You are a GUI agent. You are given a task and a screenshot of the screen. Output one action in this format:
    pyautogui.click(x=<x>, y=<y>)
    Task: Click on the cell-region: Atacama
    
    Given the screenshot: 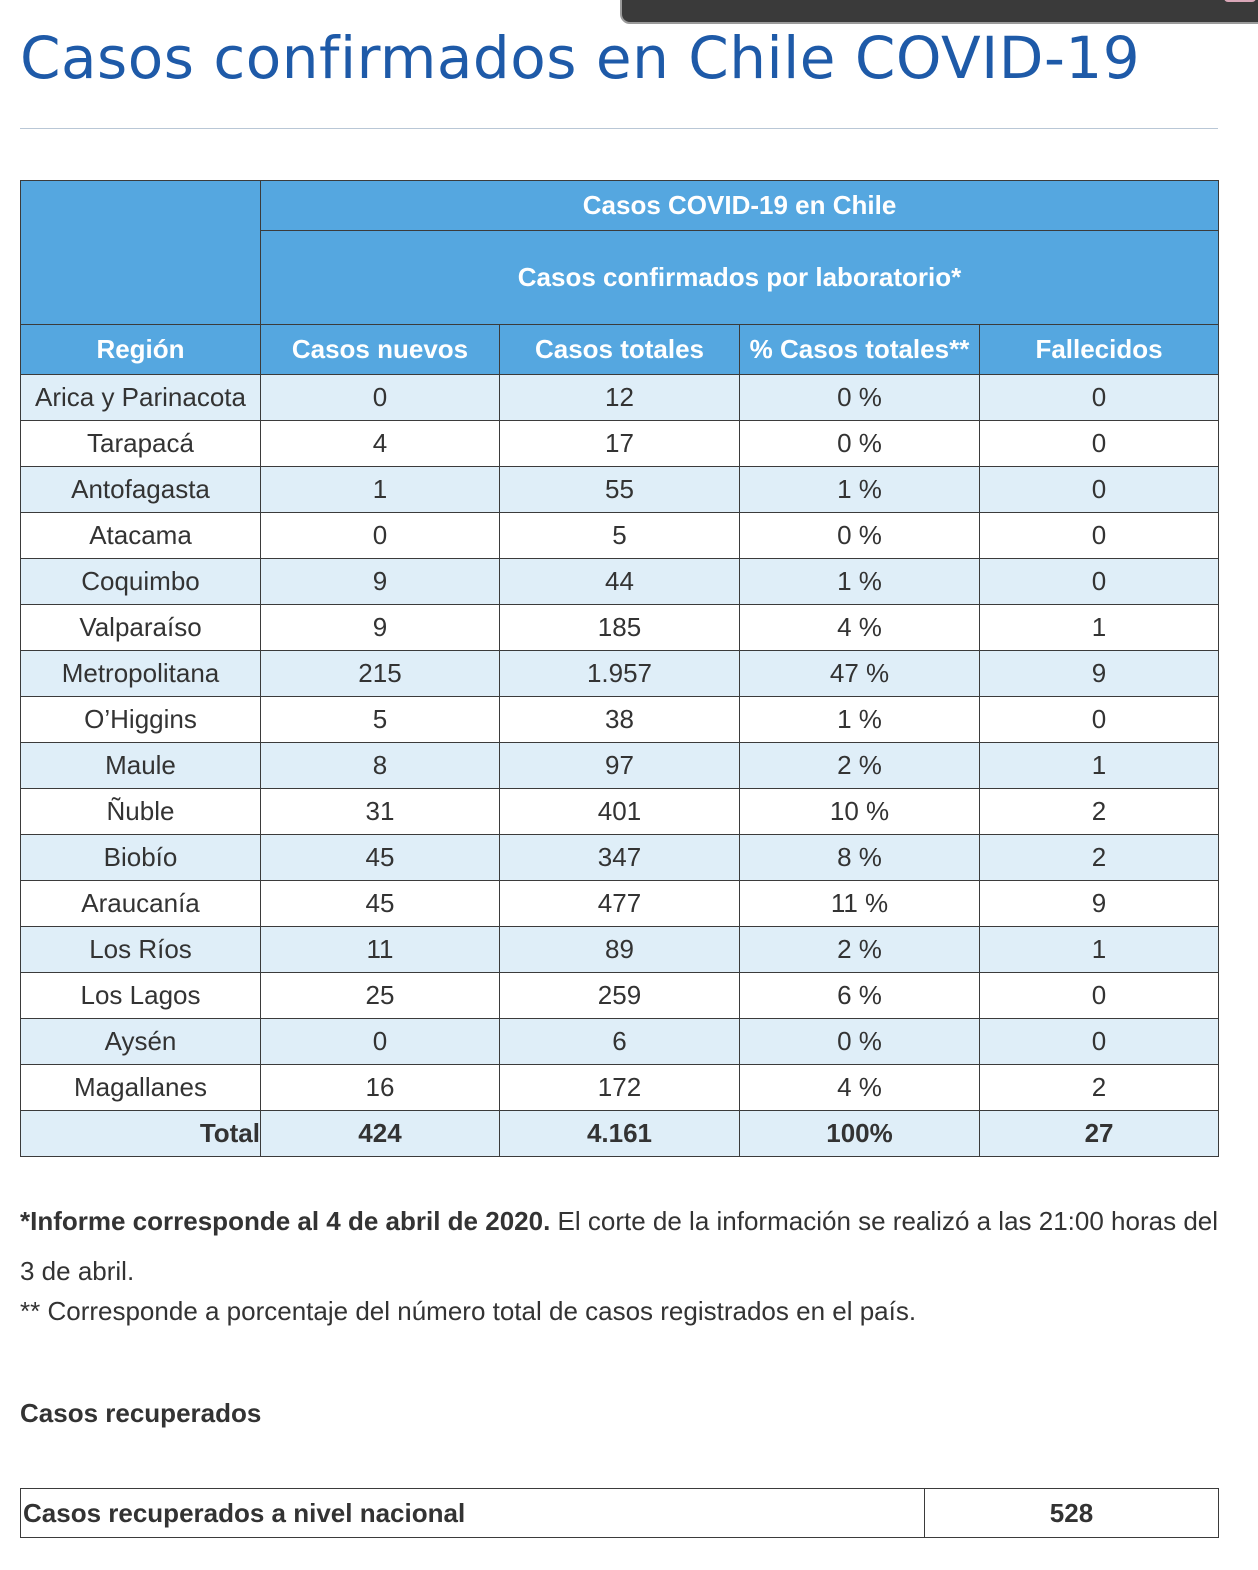 What is the action you would take?
    pyautogui.click(x=140, y=535)
    